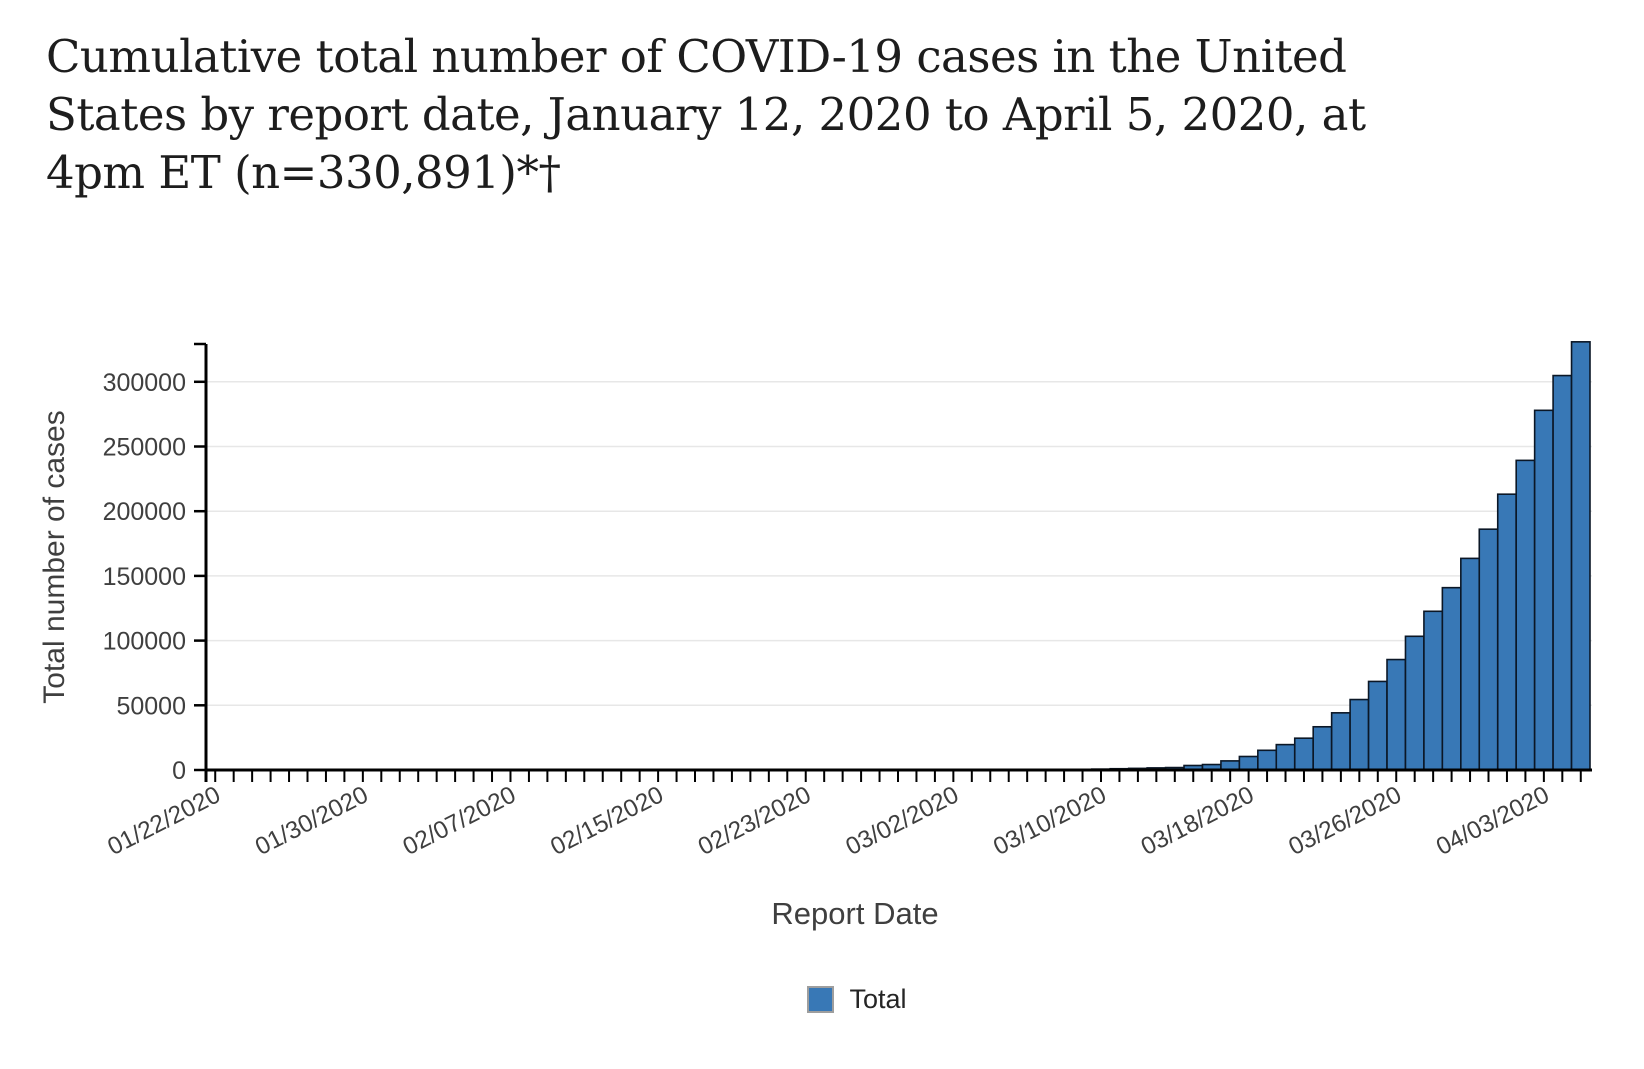 The height and width of the screenshot is (1069, 1644). Describe the element at coordinates (1267, 760) in the screenshot. I see `bar-03/19/2020` at that location.